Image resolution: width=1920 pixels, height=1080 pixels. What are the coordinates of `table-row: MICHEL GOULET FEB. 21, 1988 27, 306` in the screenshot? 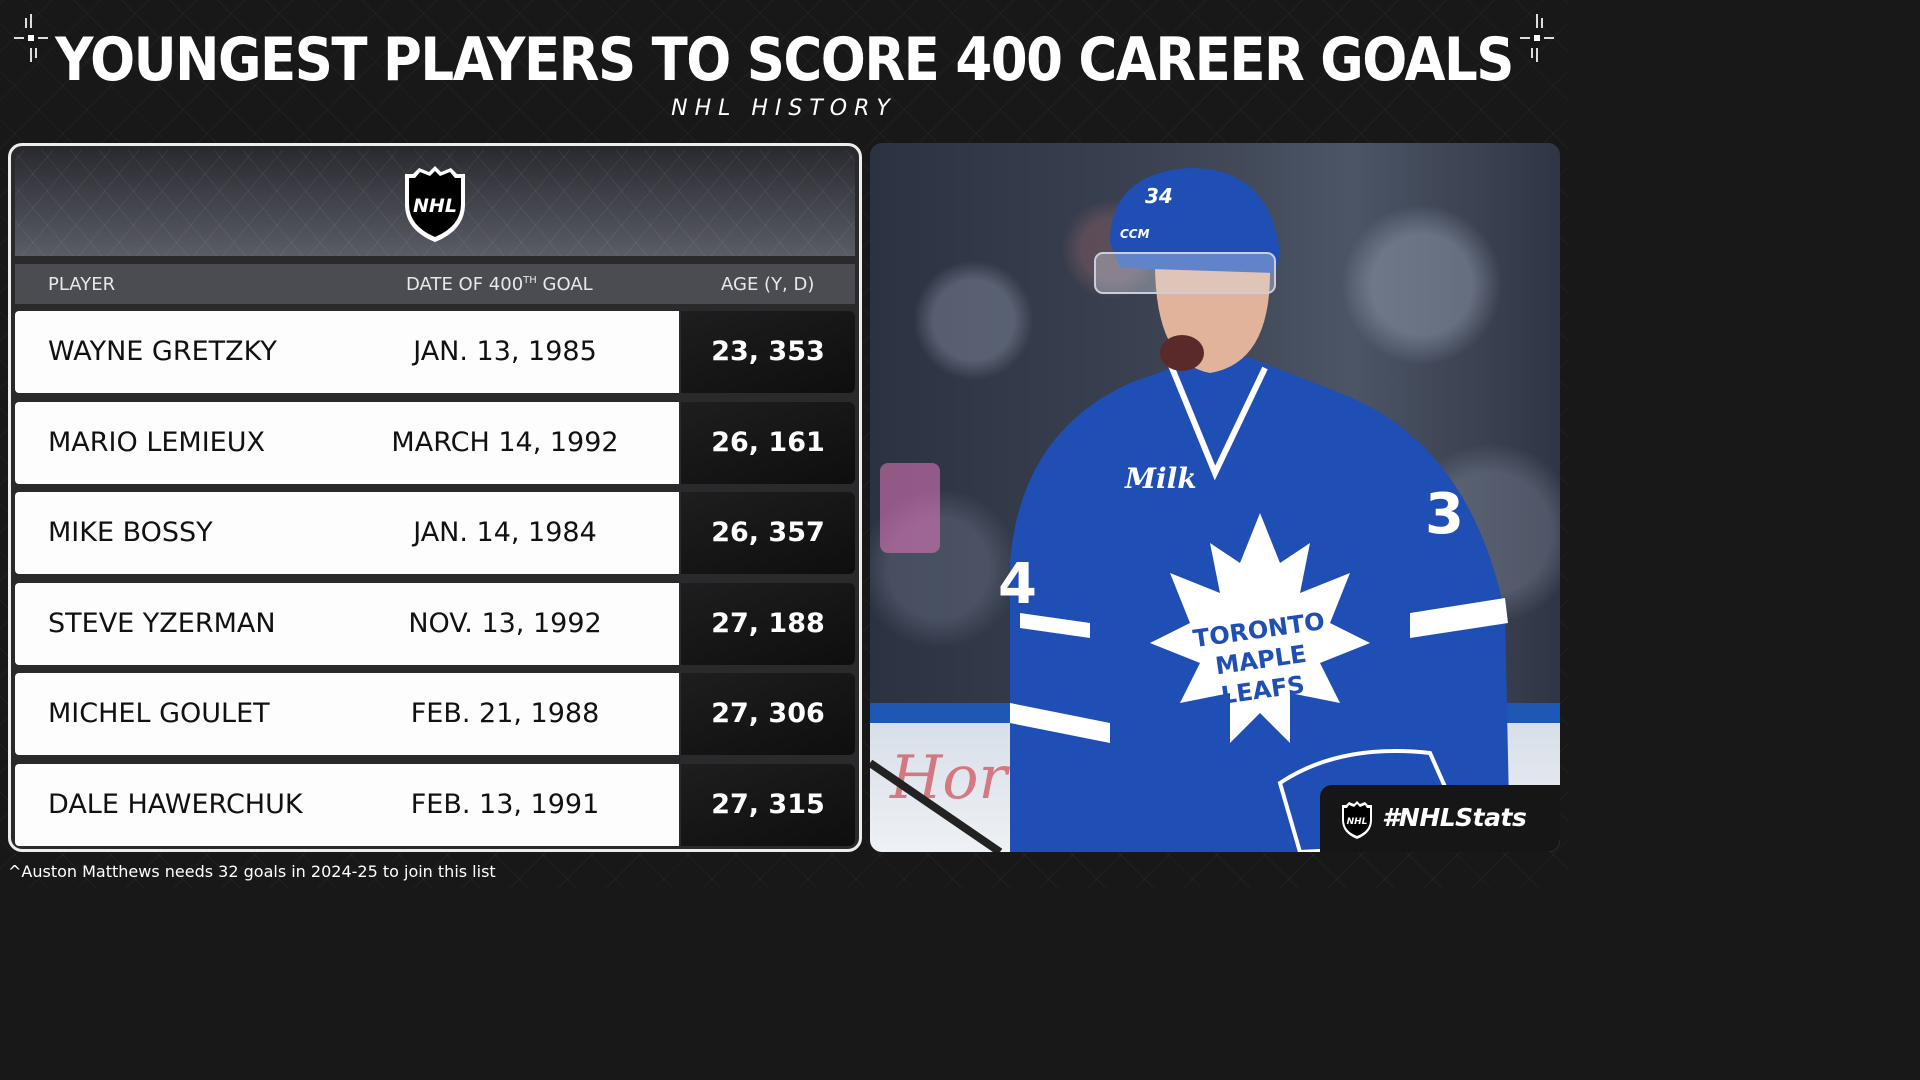 It's located at (435, 714).